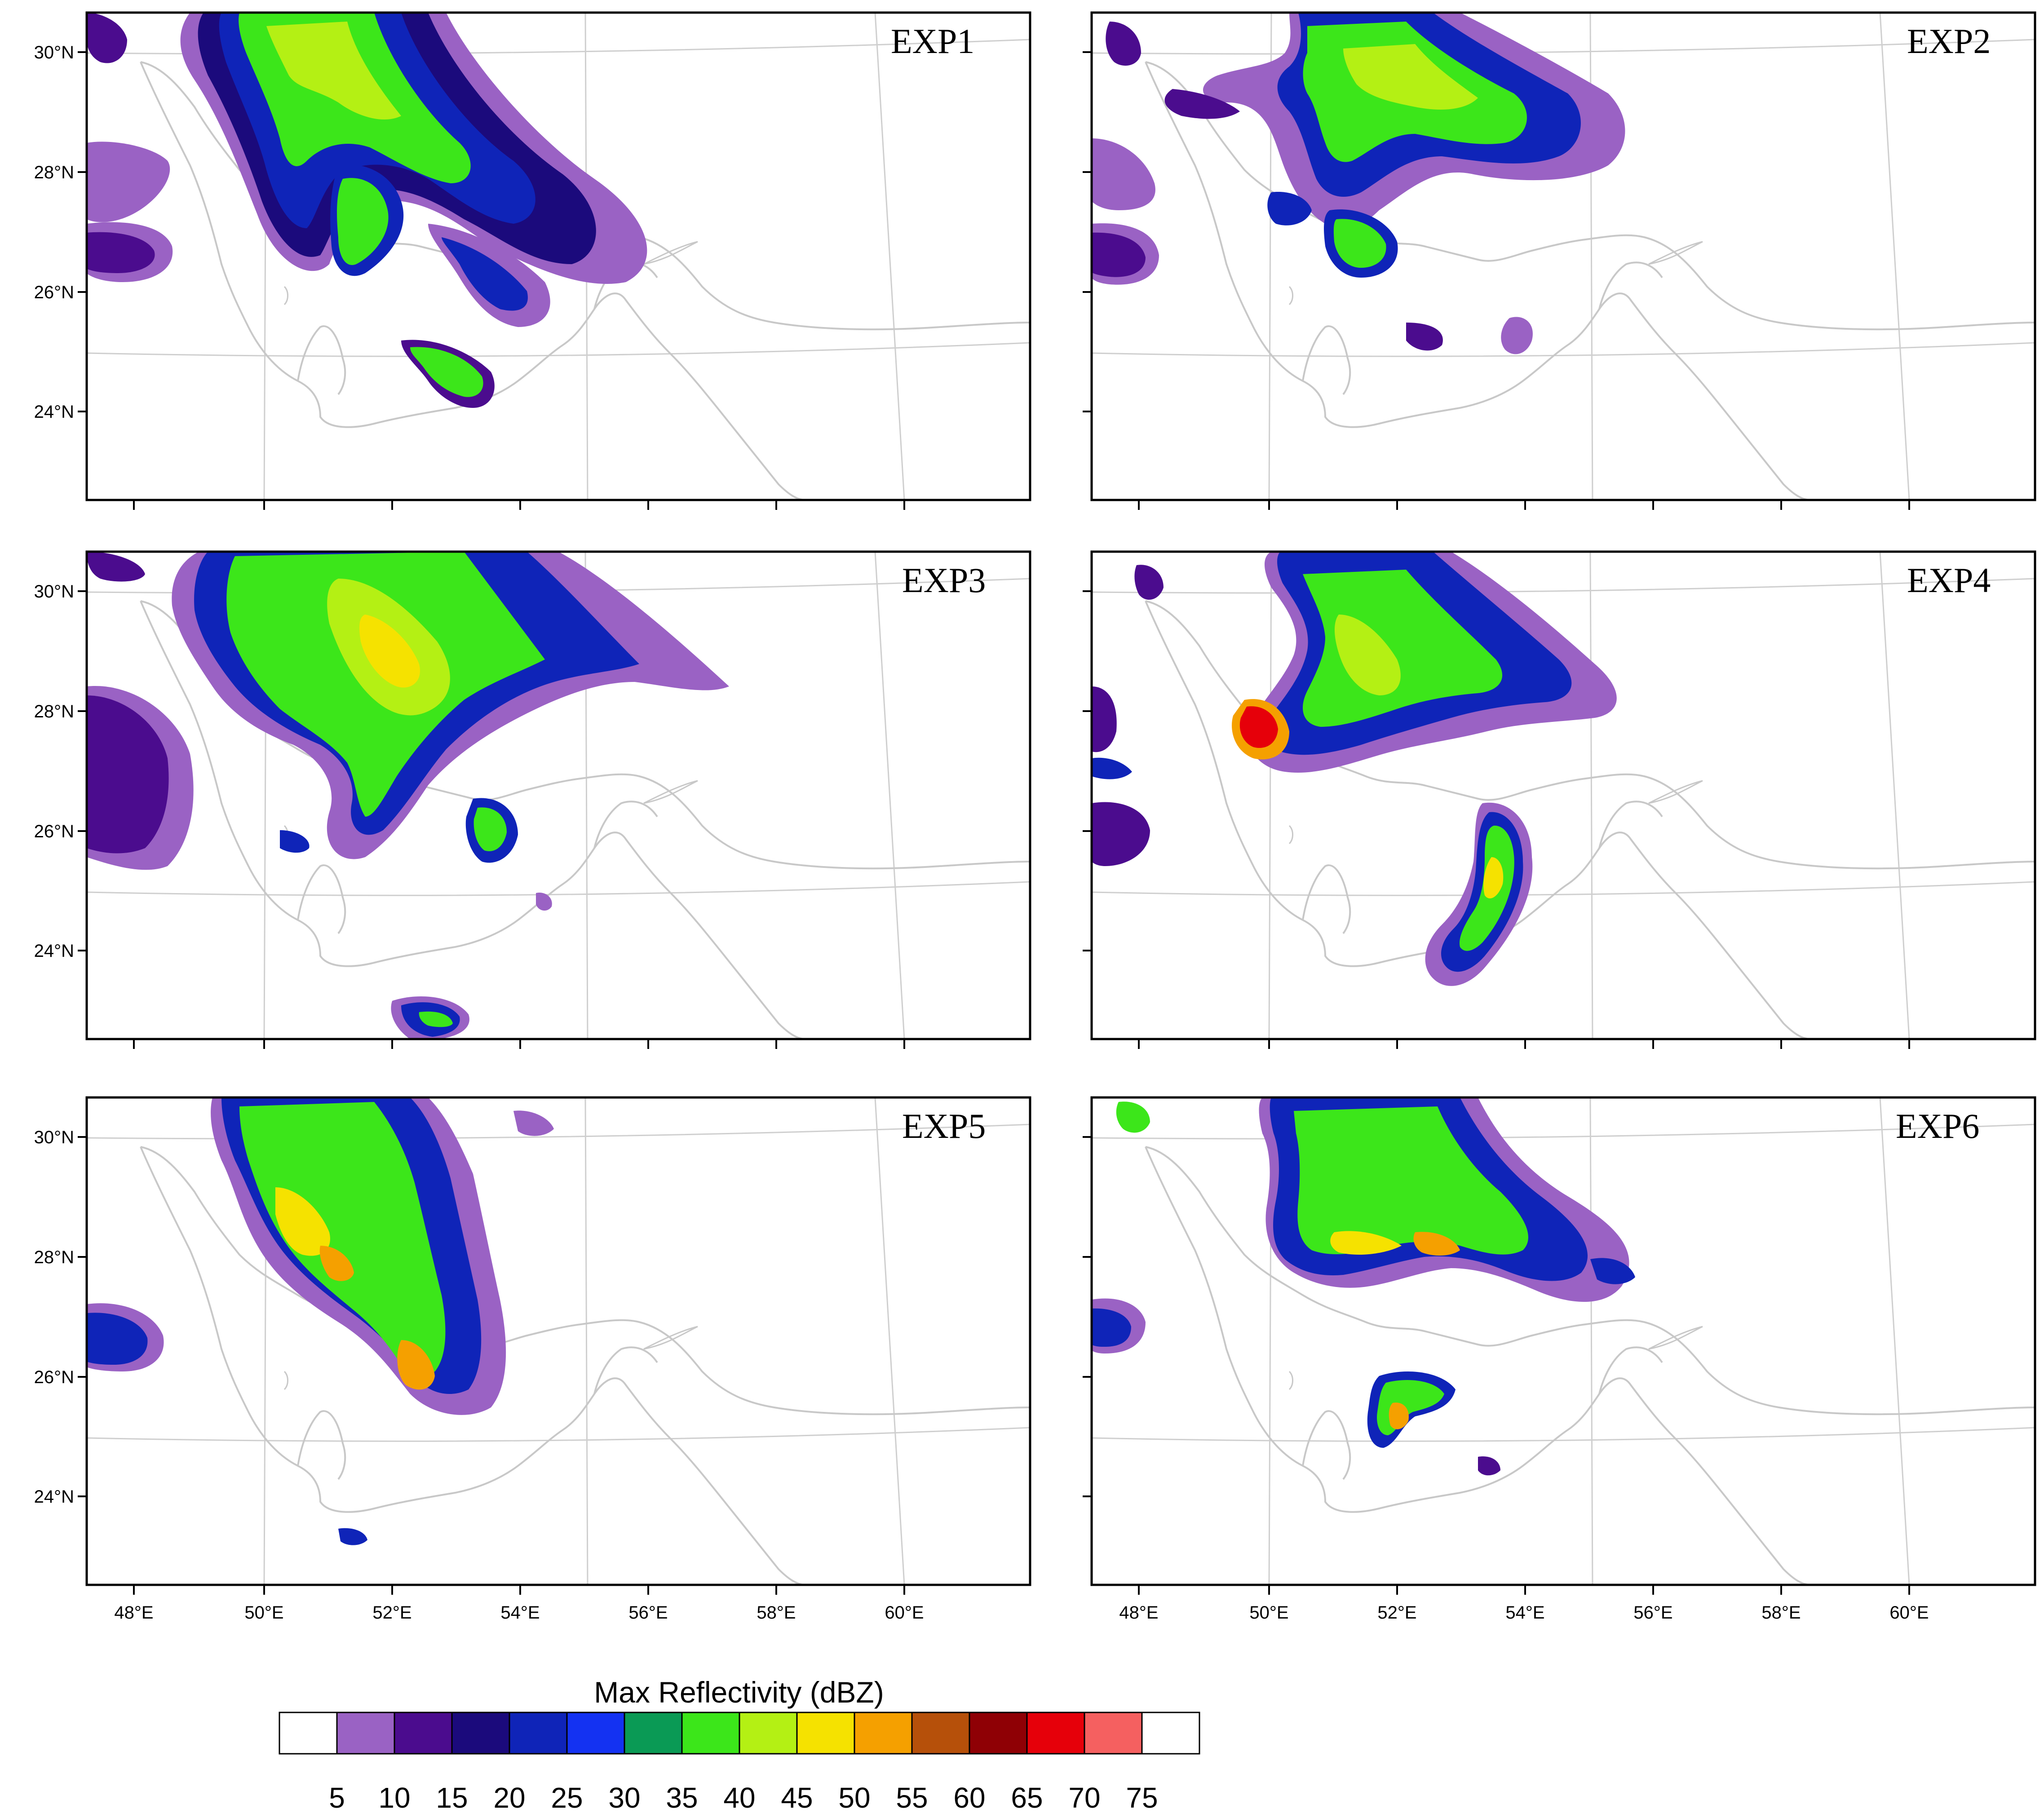 This screenshot has width=2044, height=1818. I want to click on colorbar-tick-label: 20, so click(509, 1798).